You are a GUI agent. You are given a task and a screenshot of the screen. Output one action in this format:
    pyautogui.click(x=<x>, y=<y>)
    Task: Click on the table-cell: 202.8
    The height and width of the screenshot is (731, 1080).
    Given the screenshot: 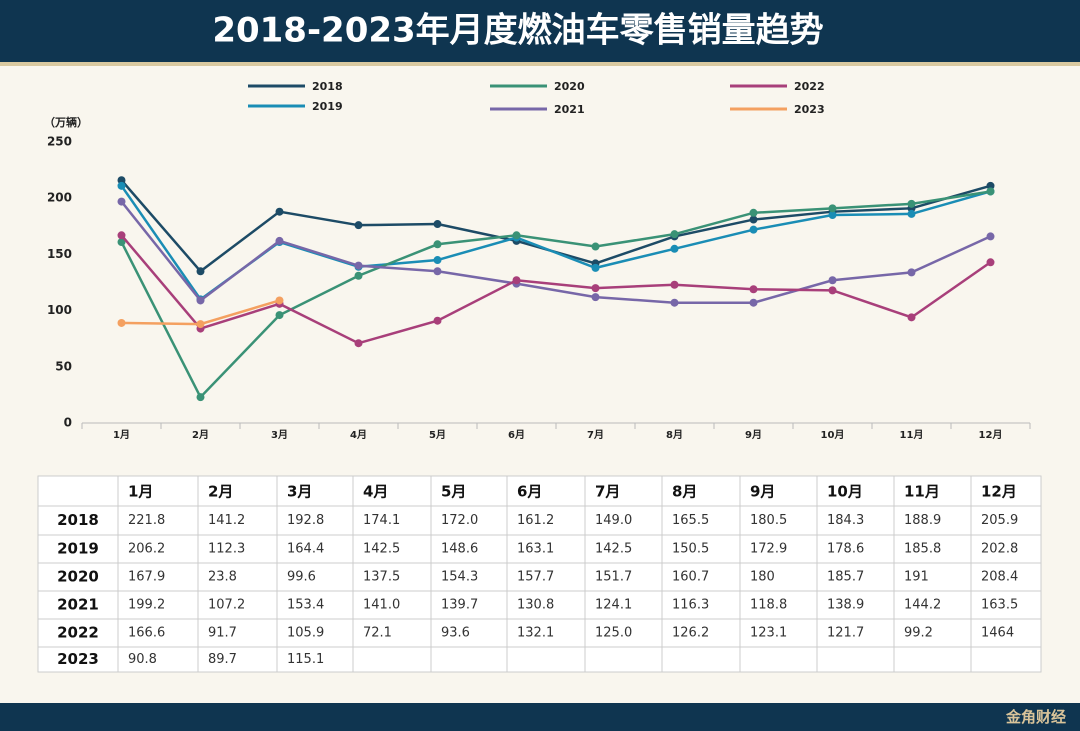 What is the action you would take?
    pyautogui.click(x=999, y=549)
    